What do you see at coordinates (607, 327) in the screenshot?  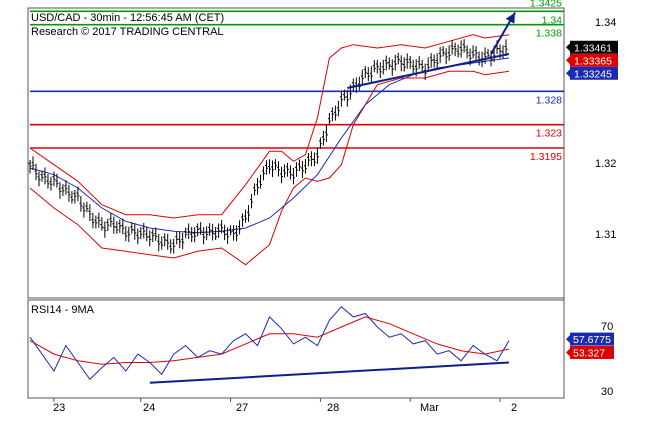 I see `rsi-tick-label: 70` at bounding box center [607, 327].